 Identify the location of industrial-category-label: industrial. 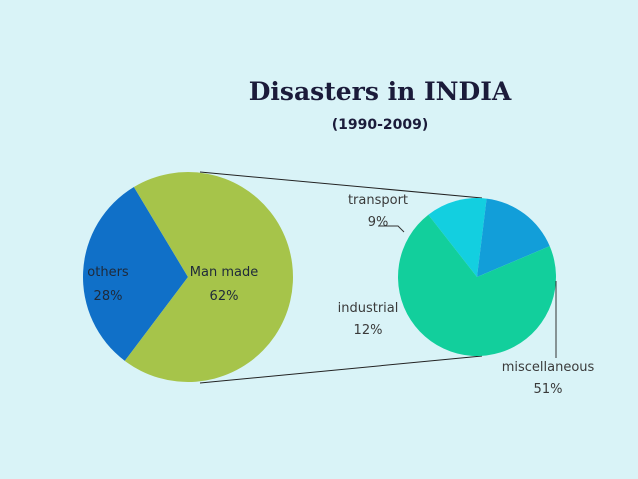
(368, 308).